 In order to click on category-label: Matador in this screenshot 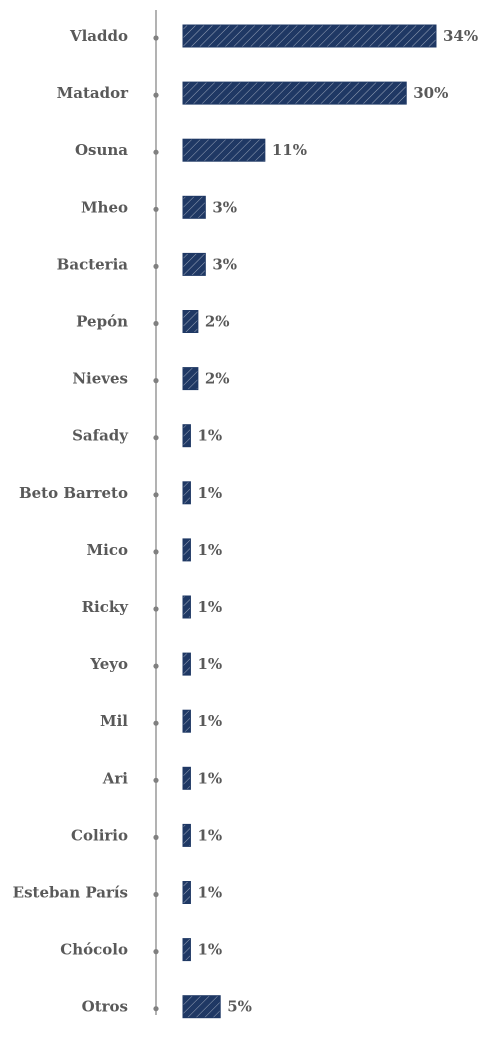, I will do `click(93, 93)`.